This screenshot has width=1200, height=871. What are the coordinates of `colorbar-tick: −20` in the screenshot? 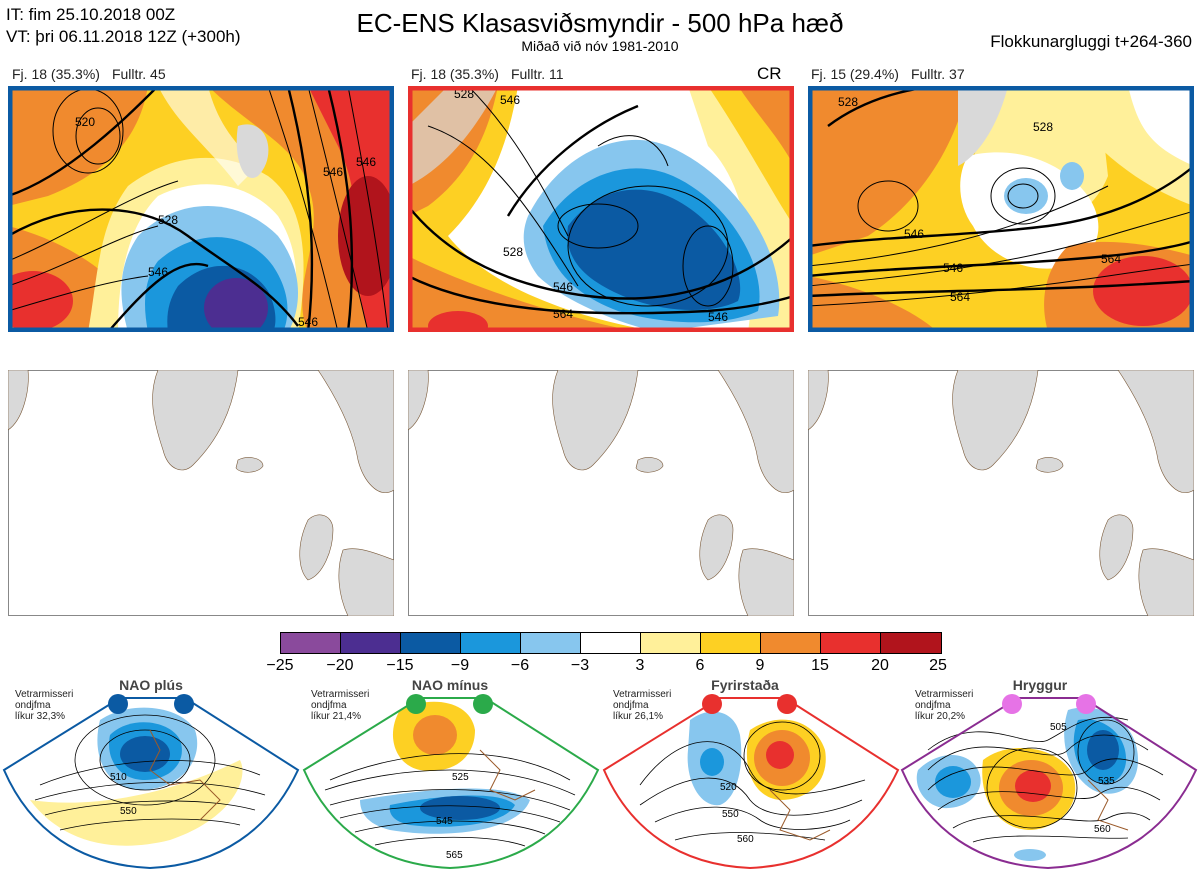 It's located at (340, 665).